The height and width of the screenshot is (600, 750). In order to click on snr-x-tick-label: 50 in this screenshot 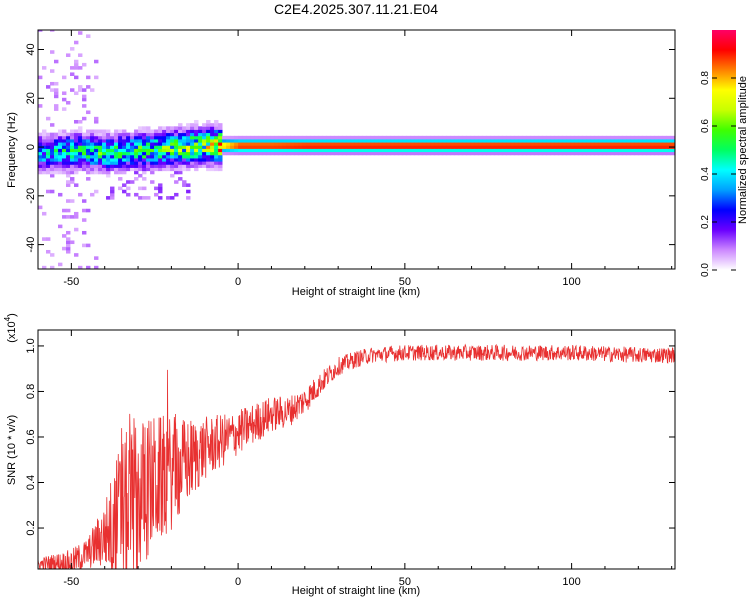, I will do `click(405, 582)`.